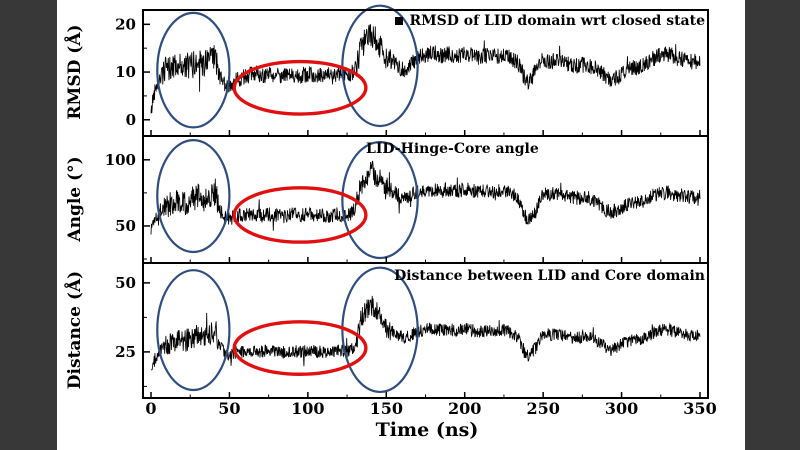 This screenshot has height=450, width=800. I want to click on blue-ellipse-transition-angle, so click(380, 200).